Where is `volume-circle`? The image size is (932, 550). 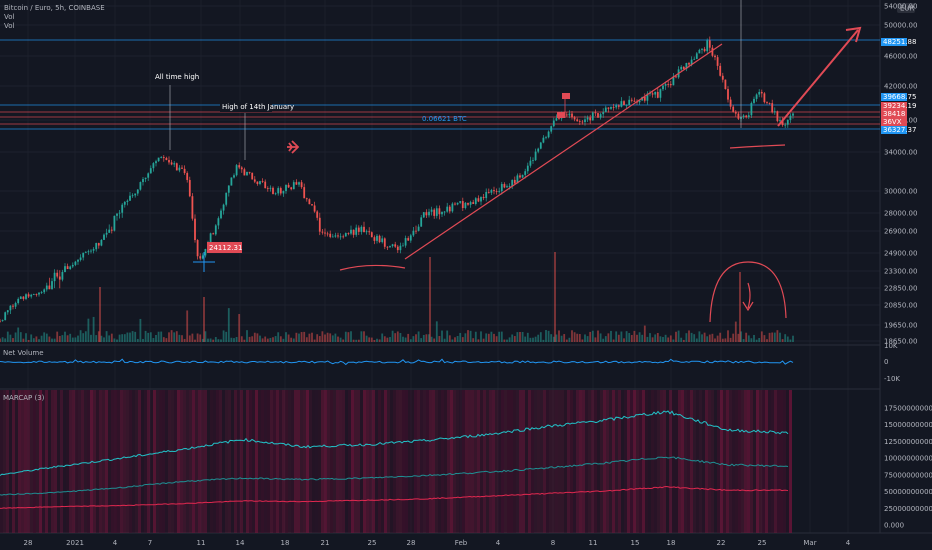 volume-circle is located at coordinates (748, 292).